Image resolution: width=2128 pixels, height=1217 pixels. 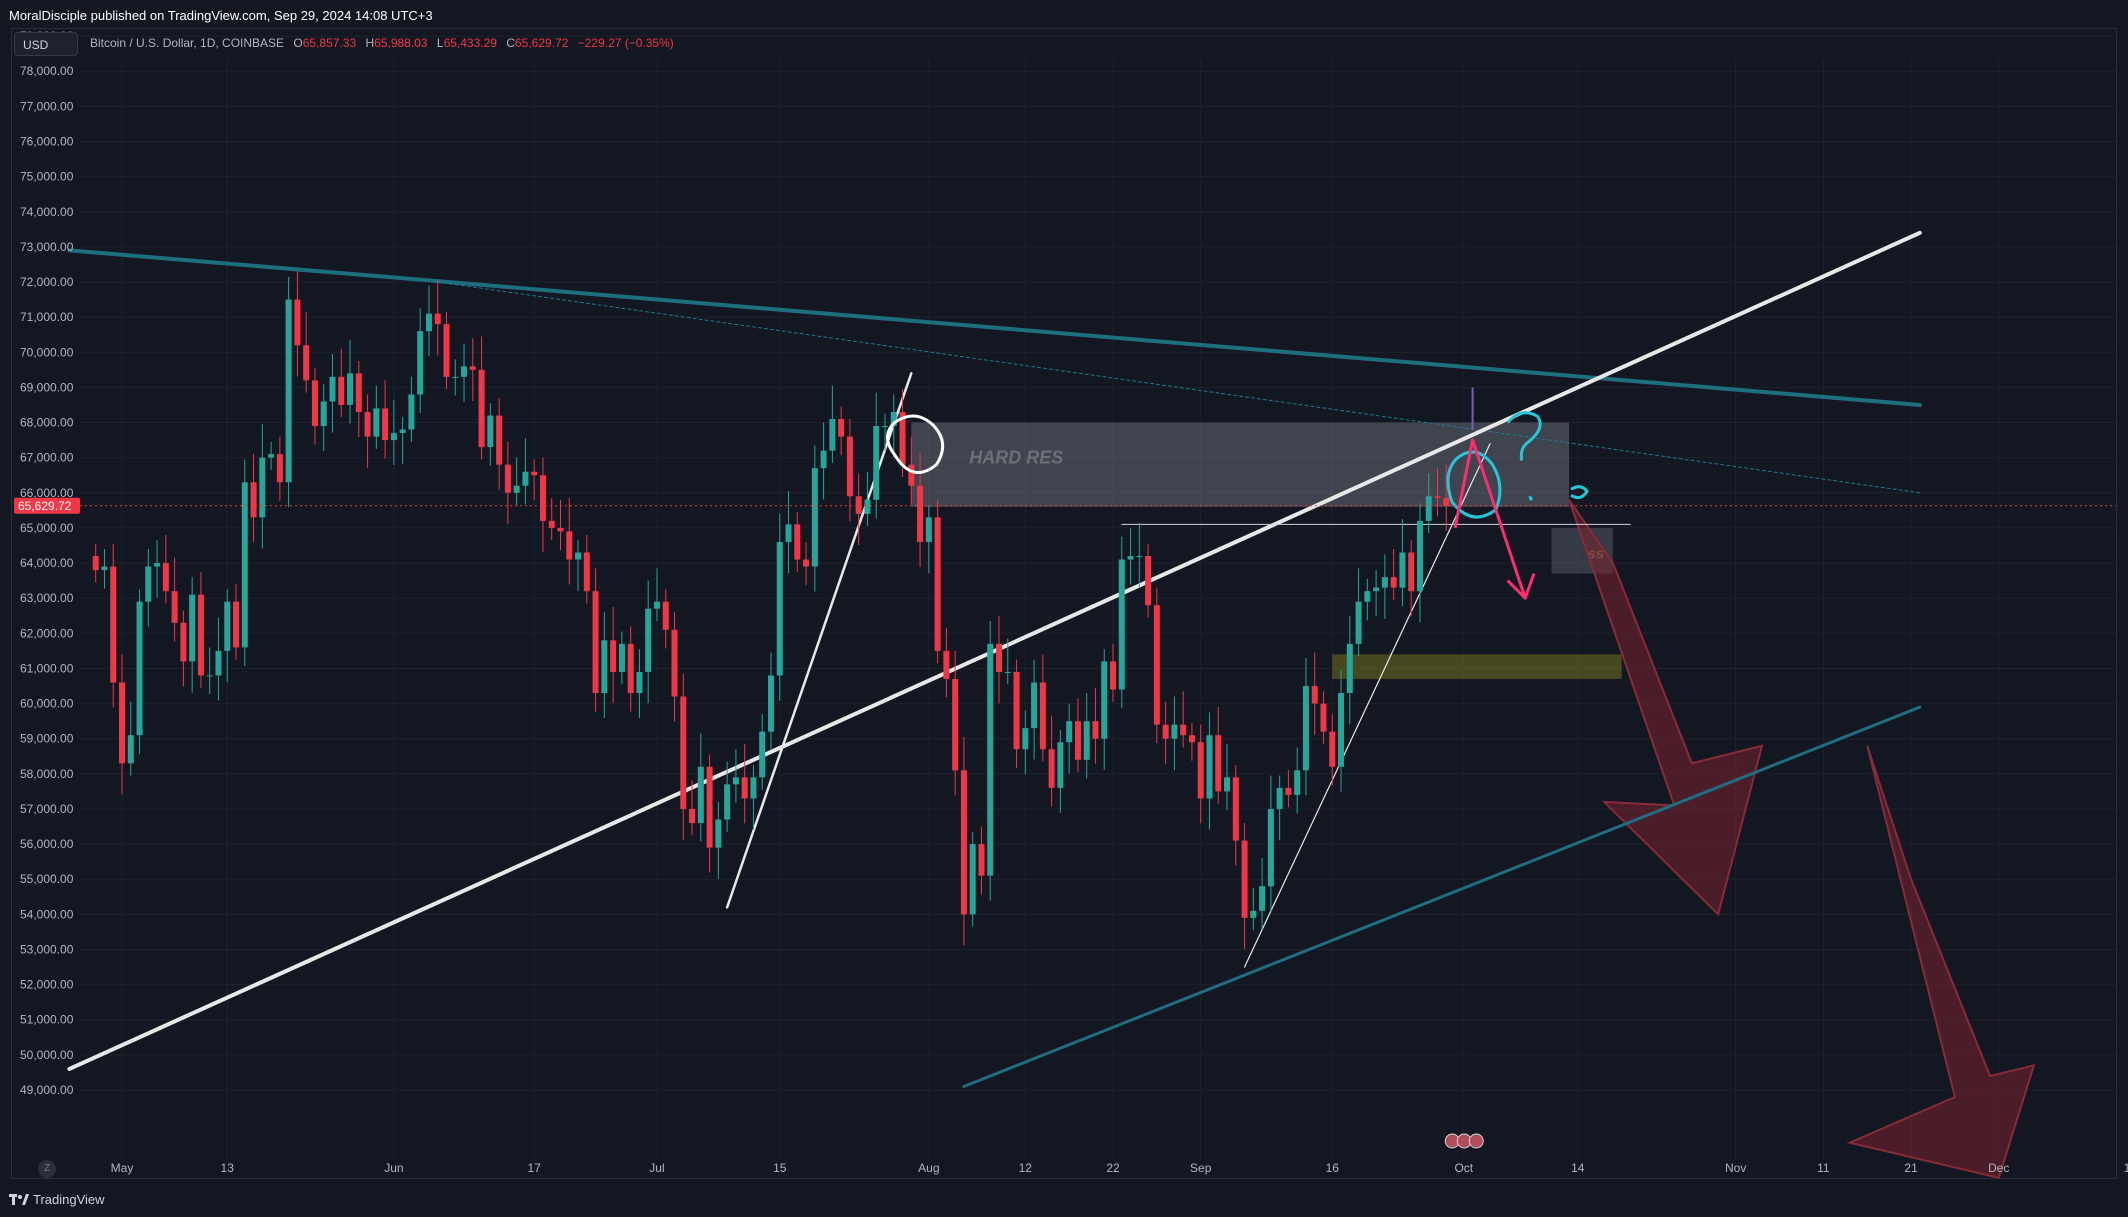 What do you see at coordinates (47, 844) in the screenshot?
I see `y-tick-label: 56,000.00` at bounding box center [47, 844].